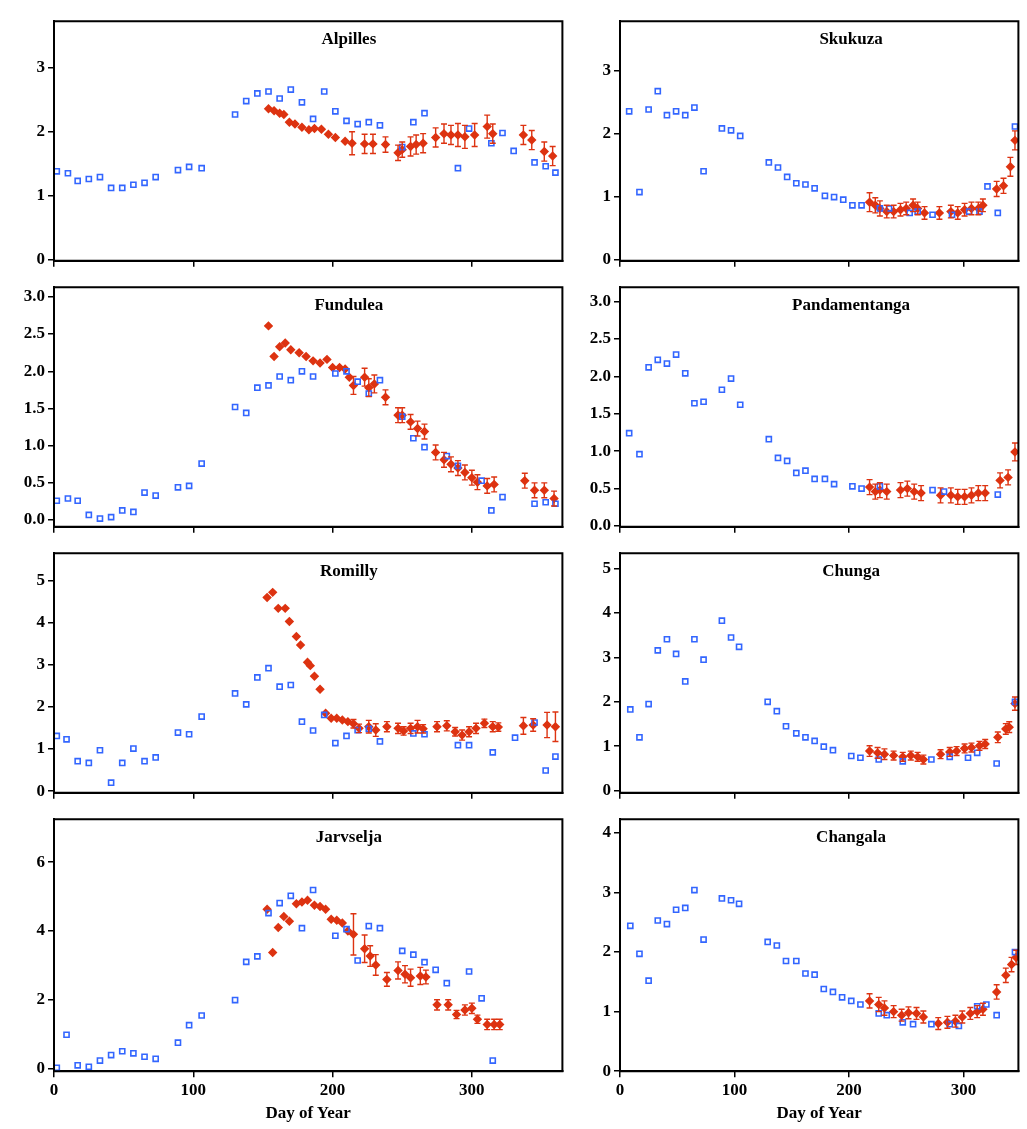 The width and height of the screenshot is (1027, 1129). Describe the element at coordinates (349, 305) in the screenshot. I see `text: Fundulea` at that location.